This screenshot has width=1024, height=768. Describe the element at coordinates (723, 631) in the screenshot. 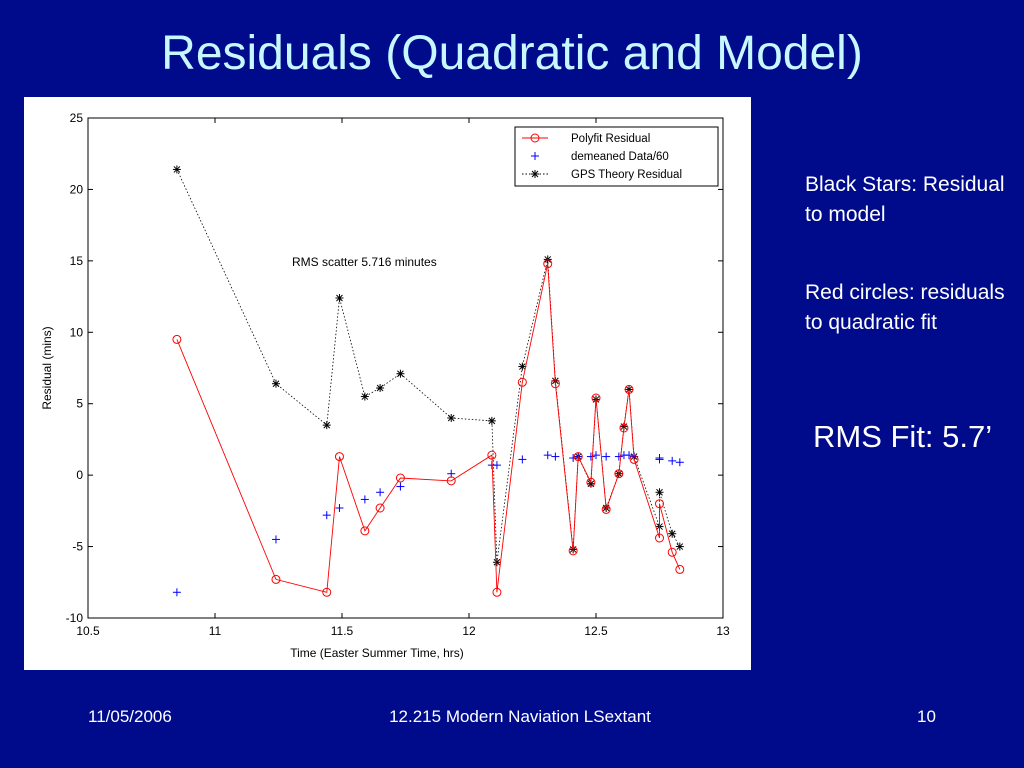

I see `x-tick-label: 13` at that location.